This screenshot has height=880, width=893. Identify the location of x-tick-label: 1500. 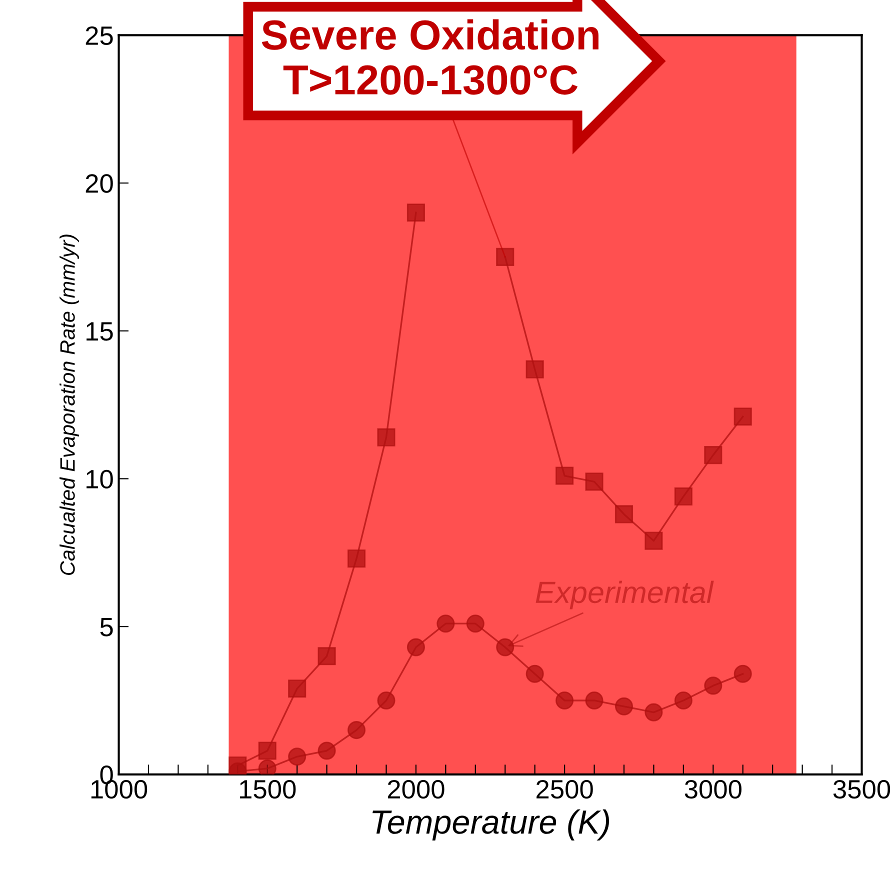
(268, 789).